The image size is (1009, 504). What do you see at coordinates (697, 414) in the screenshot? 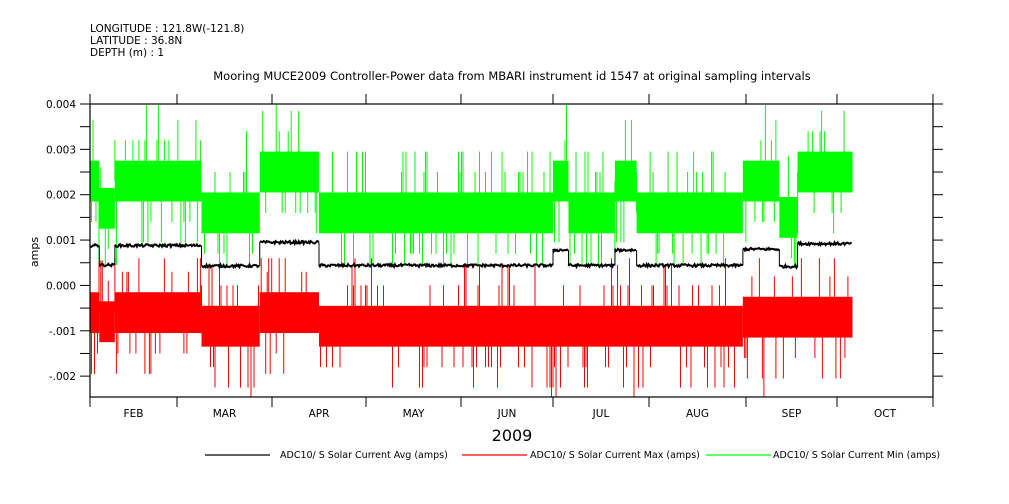
I see `x-tick-label: AUG` at bounding box center [697, 414].